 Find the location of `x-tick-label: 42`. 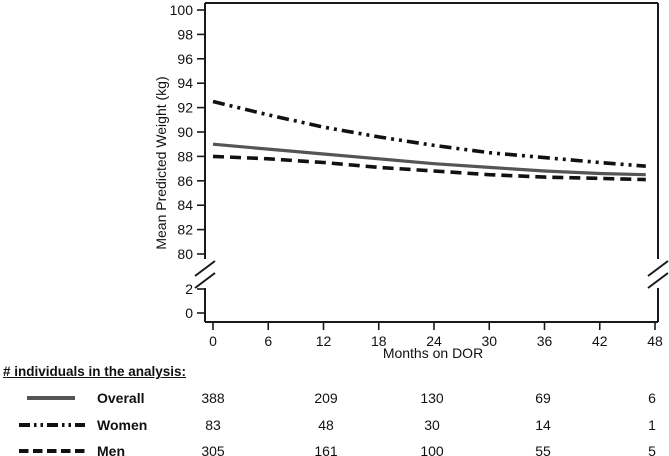

x-tick-label: 42 is located at coordinates (600, 341).